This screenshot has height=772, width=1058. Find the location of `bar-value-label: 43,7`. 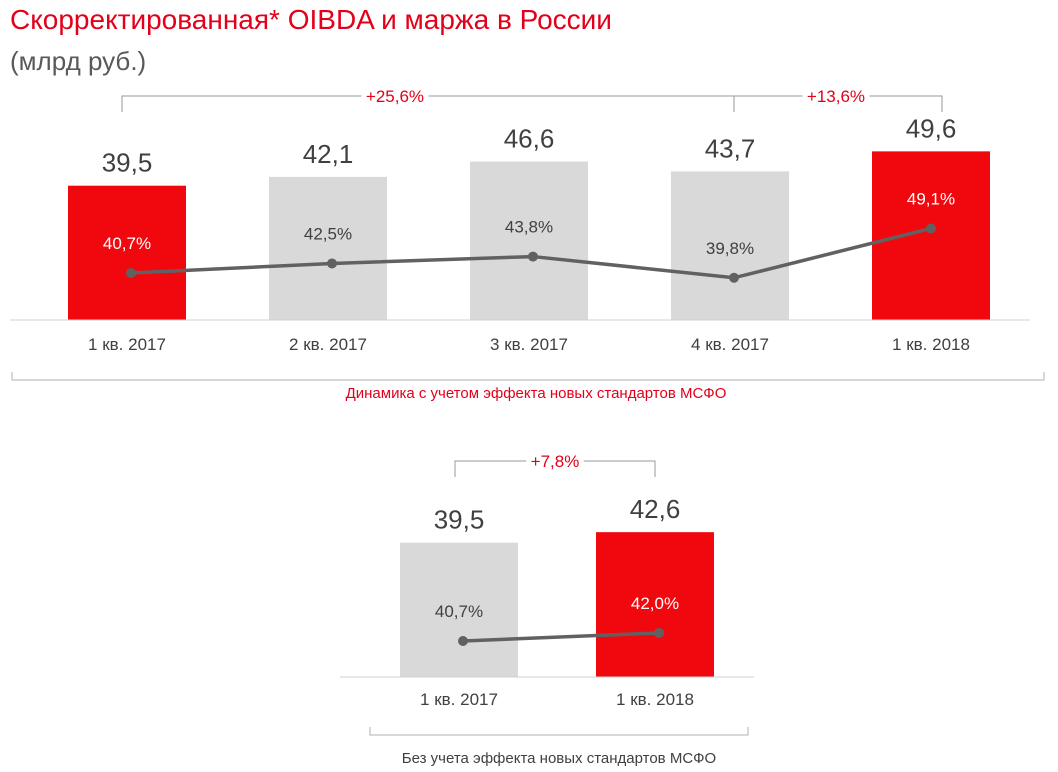

bar-value-label: 43,7 is located at coordinates (730, 148).